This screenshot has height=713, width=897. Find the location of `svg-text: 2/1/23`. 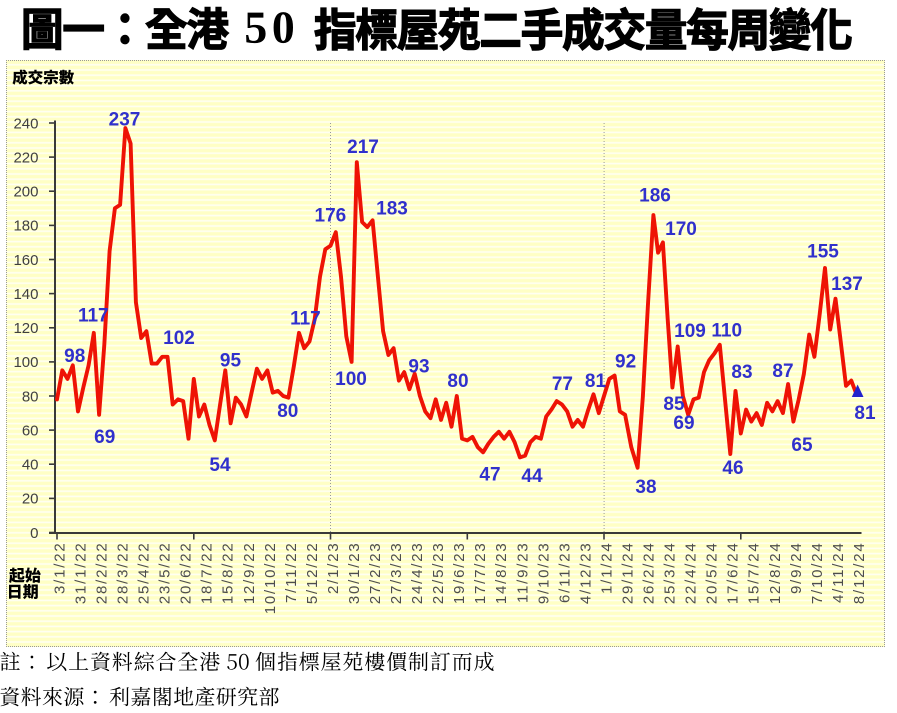

svg-text: 2/1/23 is located at coordinates (333, 568).